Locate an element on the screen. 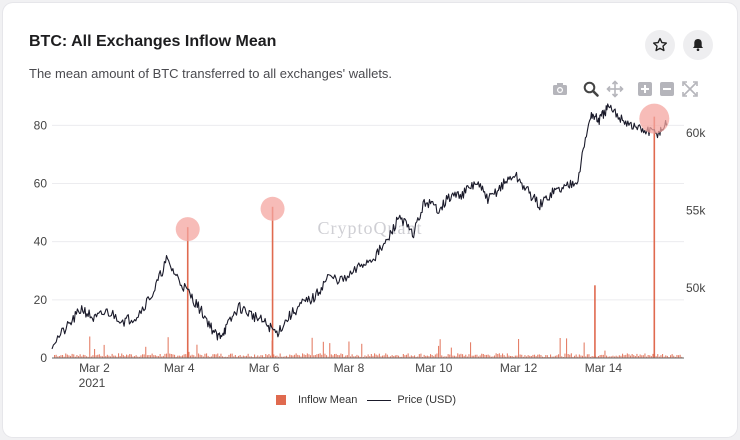 The height and width of the screenshot is (440, 740). autoscale-icon is located at coordinates (690, 89).